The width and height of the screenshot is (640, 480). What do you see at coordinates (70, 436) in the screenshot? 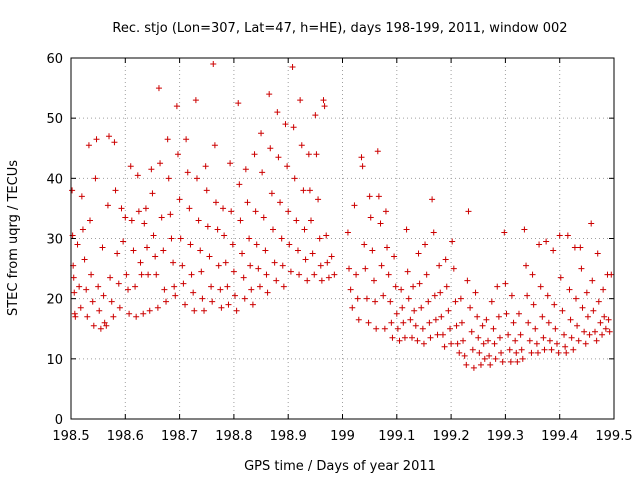
I see `x-tick-label: 198.5` at bounding box center [70, 436].